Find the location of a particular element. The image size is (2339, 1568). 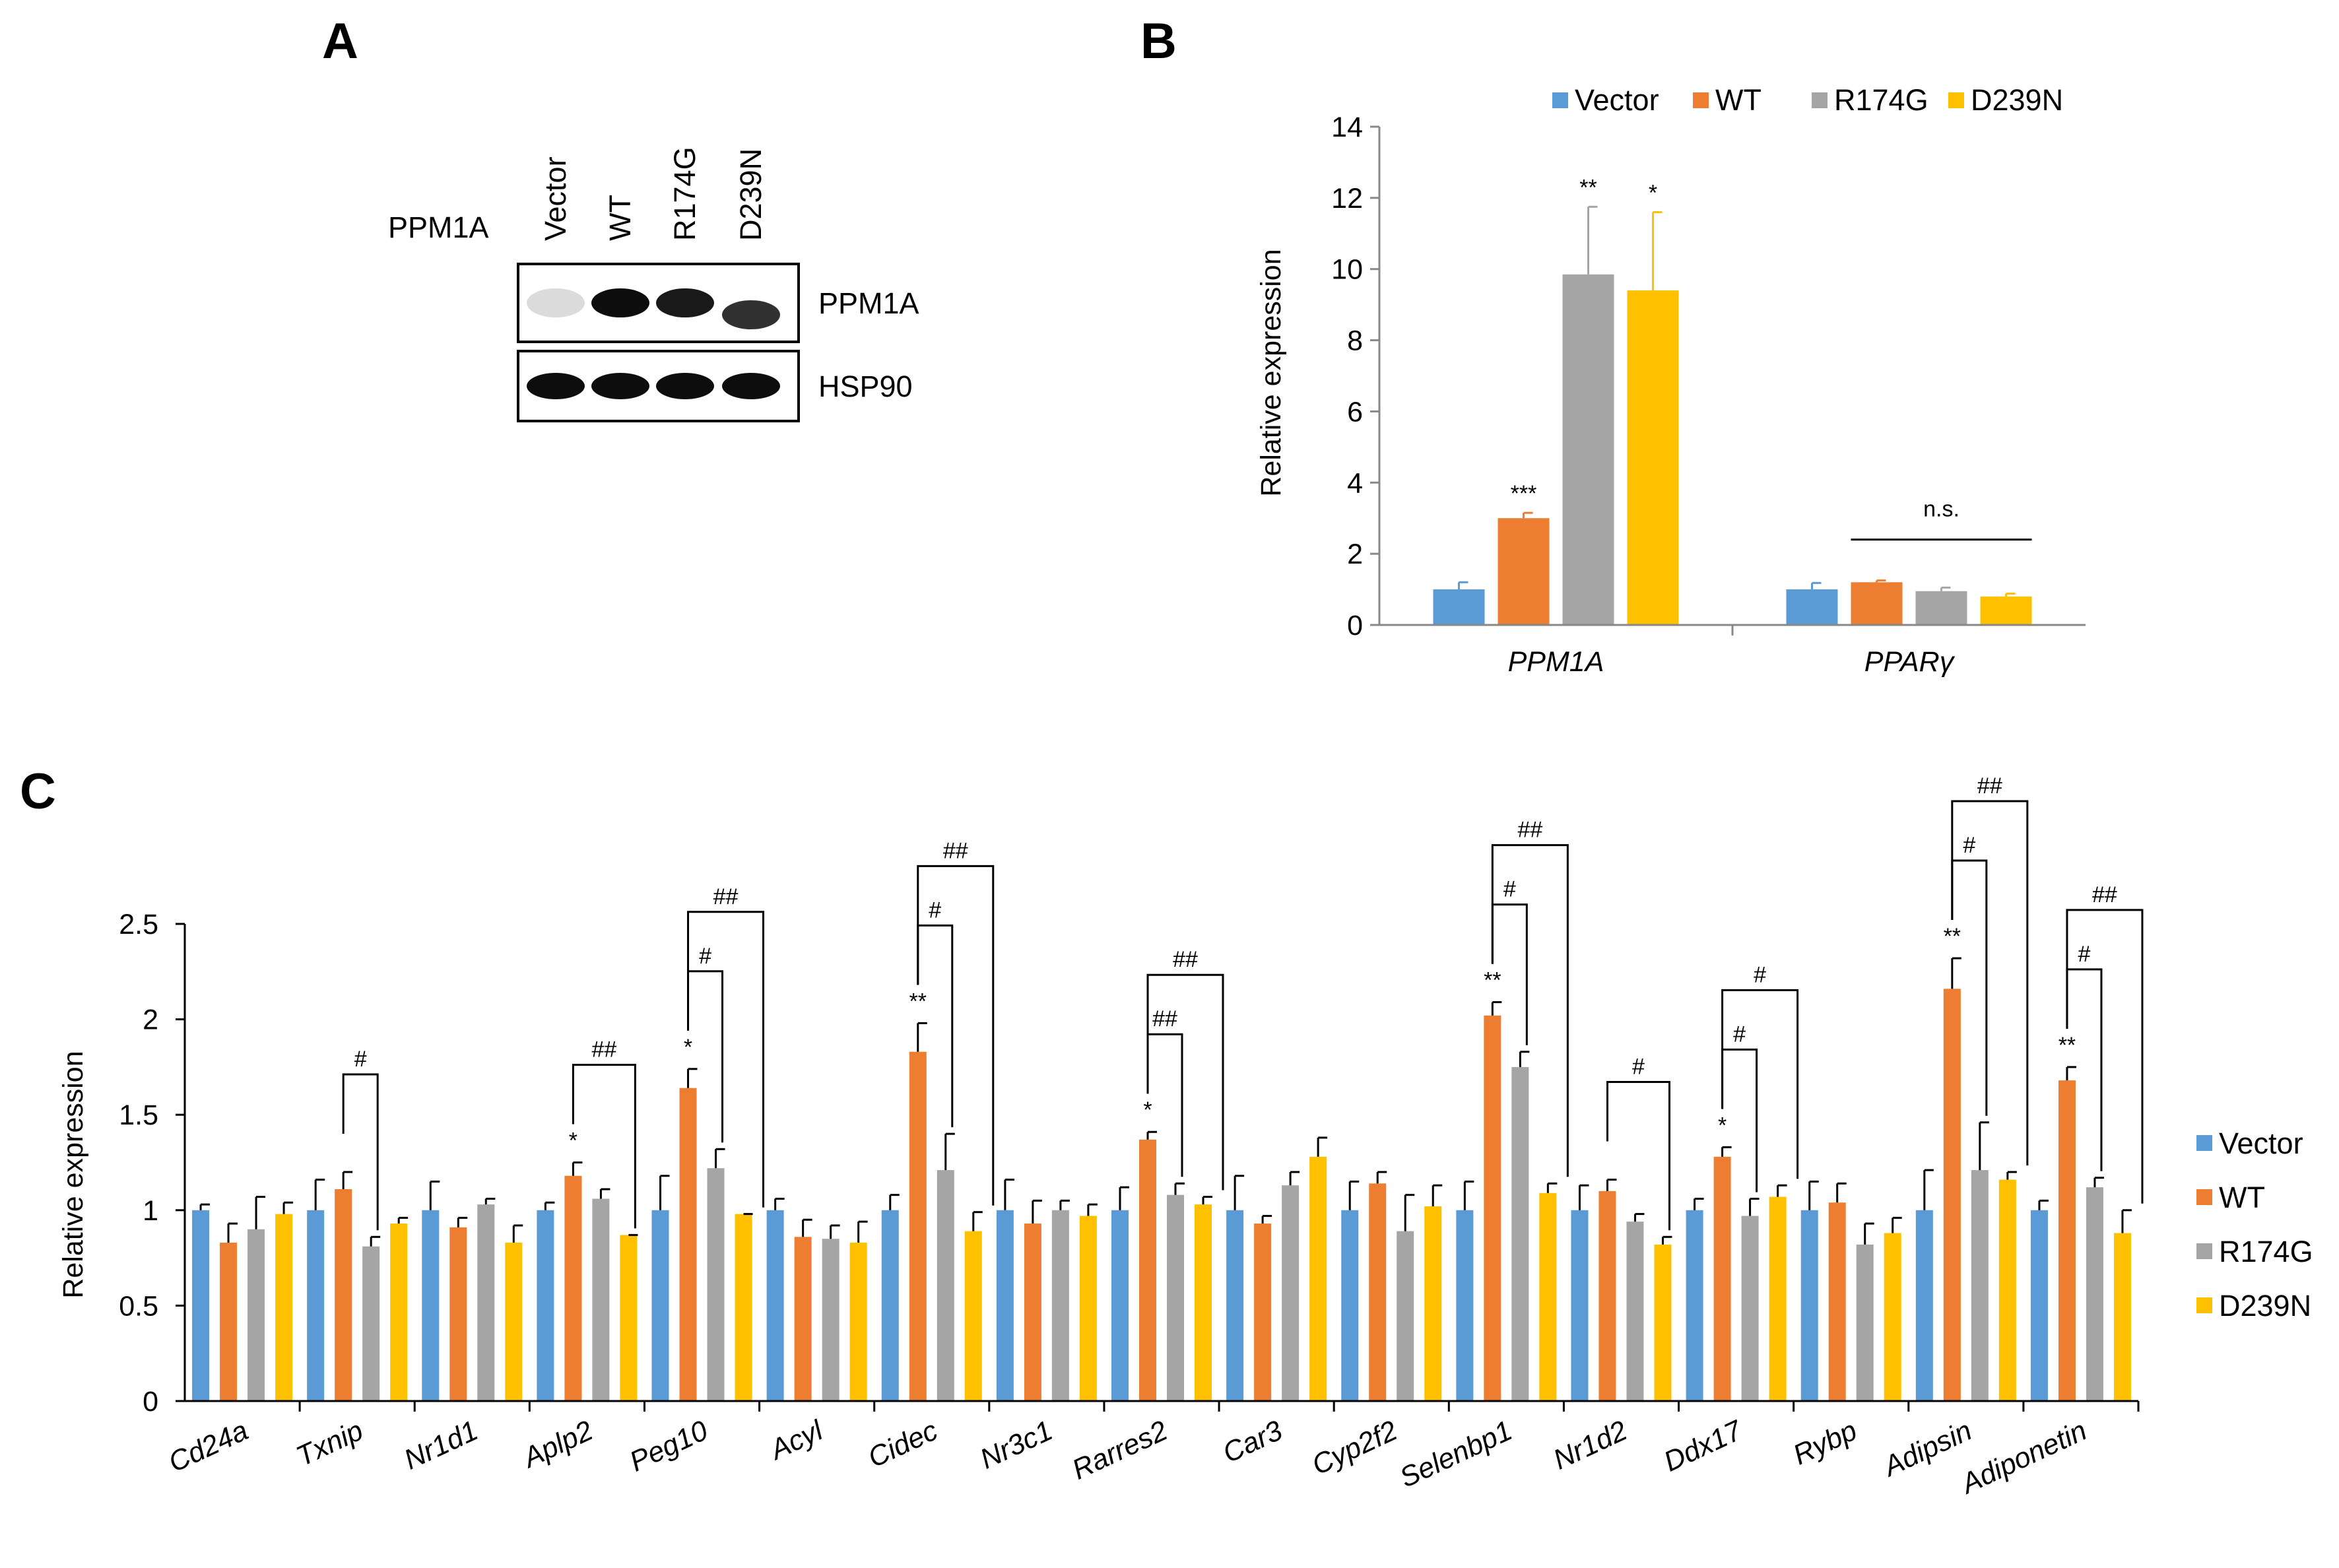

western-blot-panel: PPM1A Vector WT R174G D239N PPM1A HSP90 is located at coordinates (653, 284).